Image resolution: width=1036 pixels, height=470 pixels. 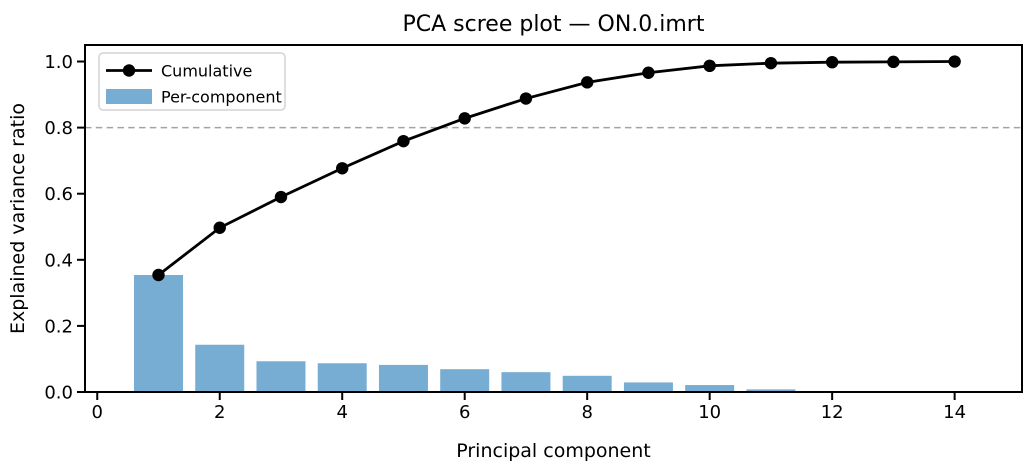 What do you see at coordinates (587, 82) in the screenshot?
I see `marker-pc8` at bounding box center [587, 82].